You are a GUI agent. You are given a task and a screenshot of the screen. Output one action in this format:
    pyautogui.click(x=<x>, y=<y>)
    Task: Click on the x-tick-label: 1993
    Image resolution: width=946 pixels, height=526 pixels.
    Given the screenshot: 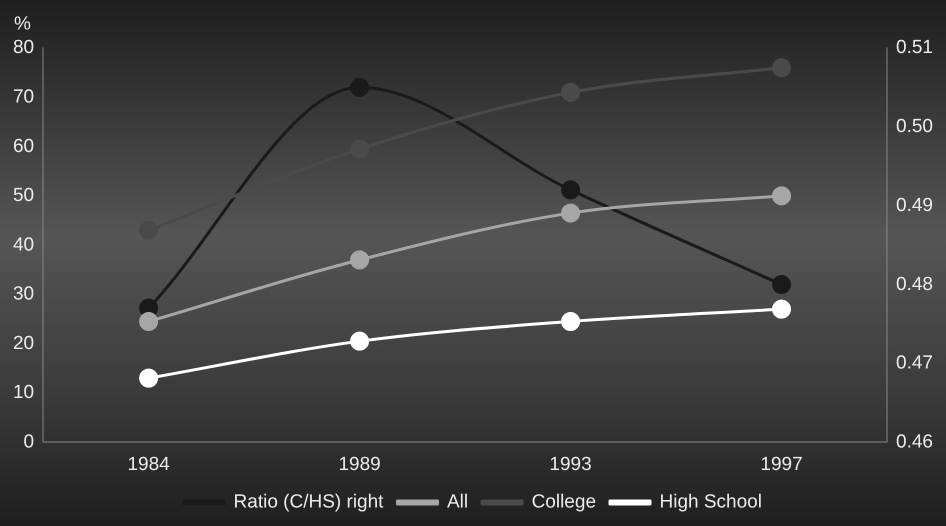 What is the action you would take?
    pyautogui.click(x=570, y=464)
    